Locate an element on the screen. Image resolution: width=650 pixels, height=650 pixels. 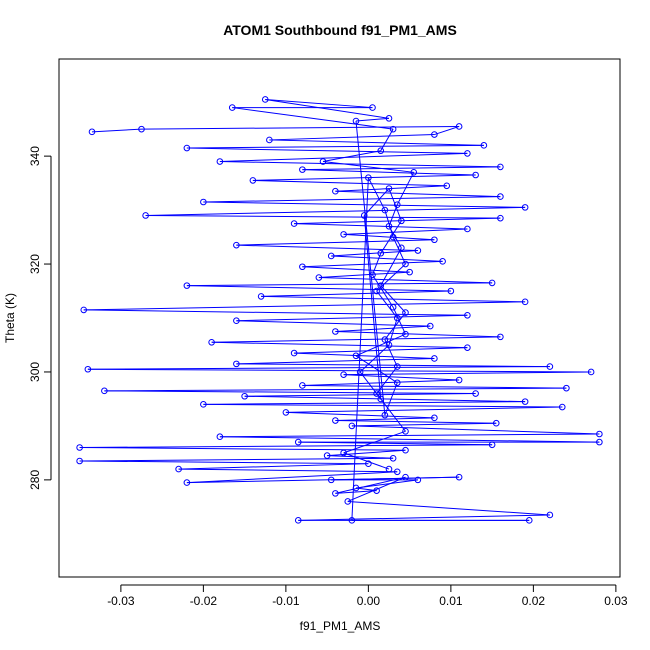
chart-title: ATOM1 Southbound f91_PM1_AMS is located at coordinates (340, 30).